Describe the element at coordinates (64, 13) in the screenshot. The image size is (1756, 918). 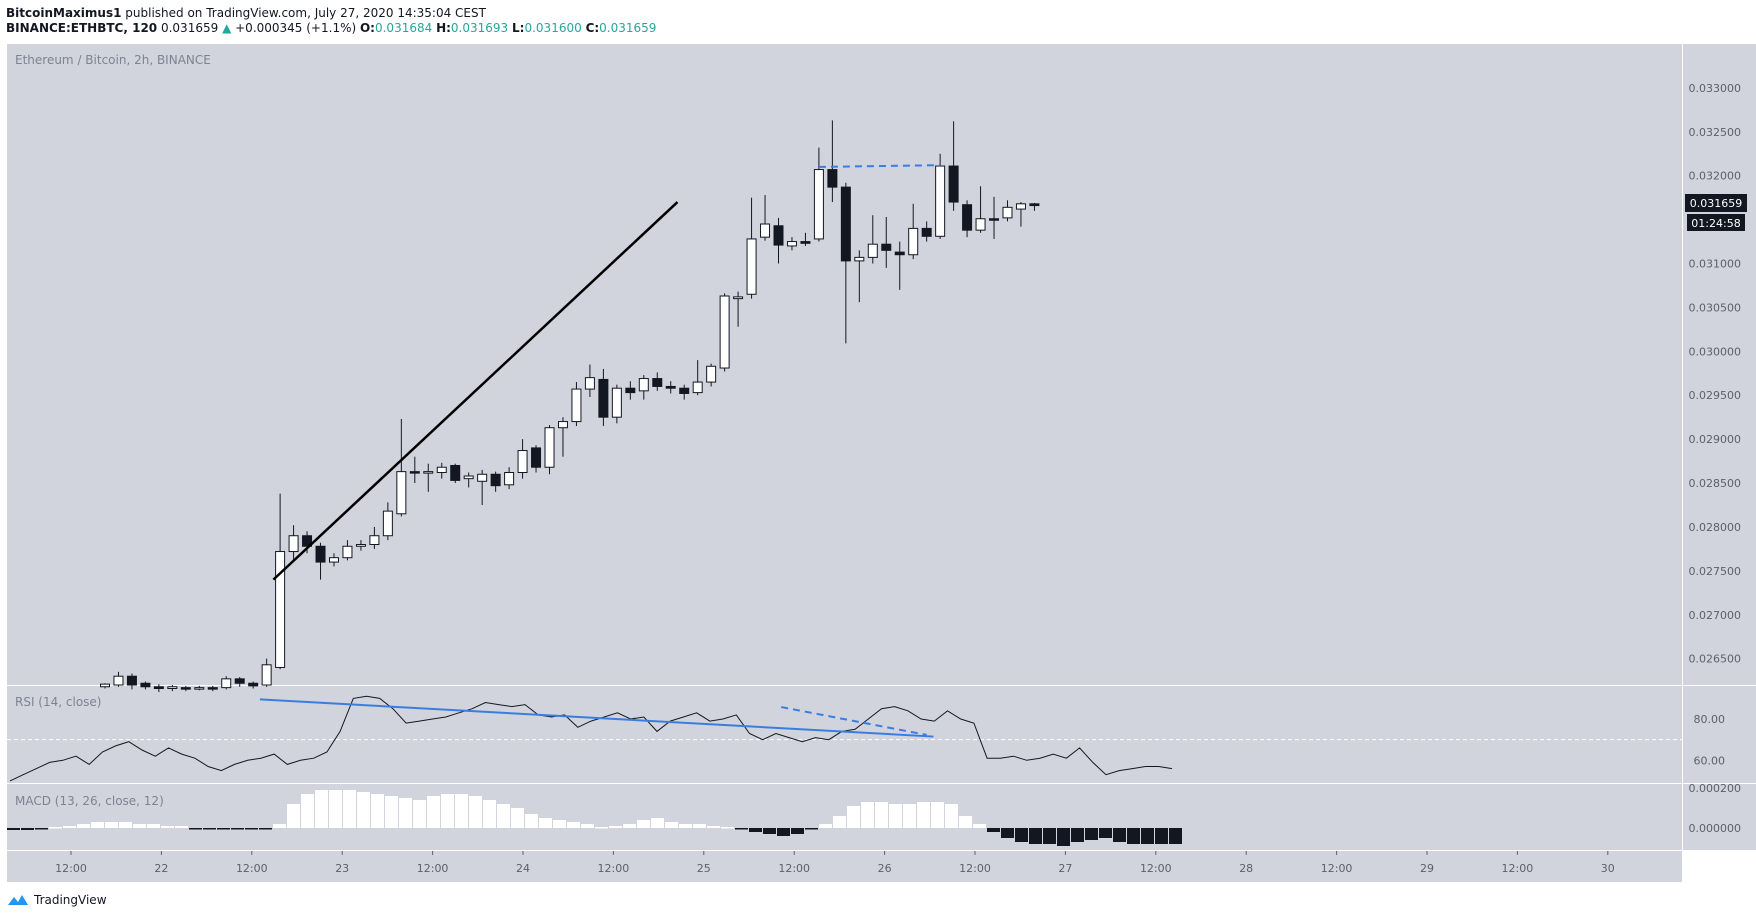
I see `author-name: BitcoinMaximus1` at that location.